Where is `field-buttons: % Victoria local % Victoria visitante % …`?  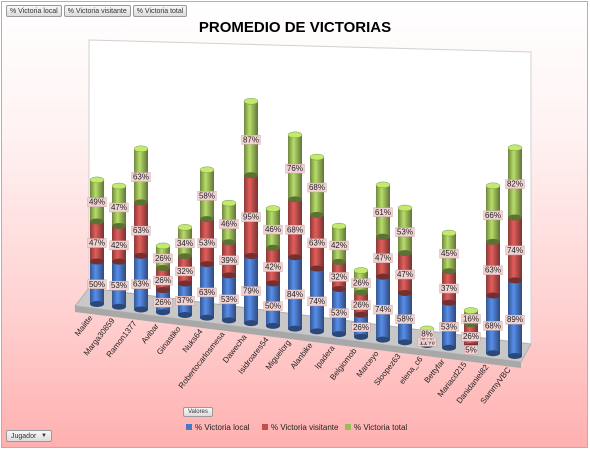 field-buttons: % Victoria local % Victoria visitante % … is located at coordinates (97, 11).